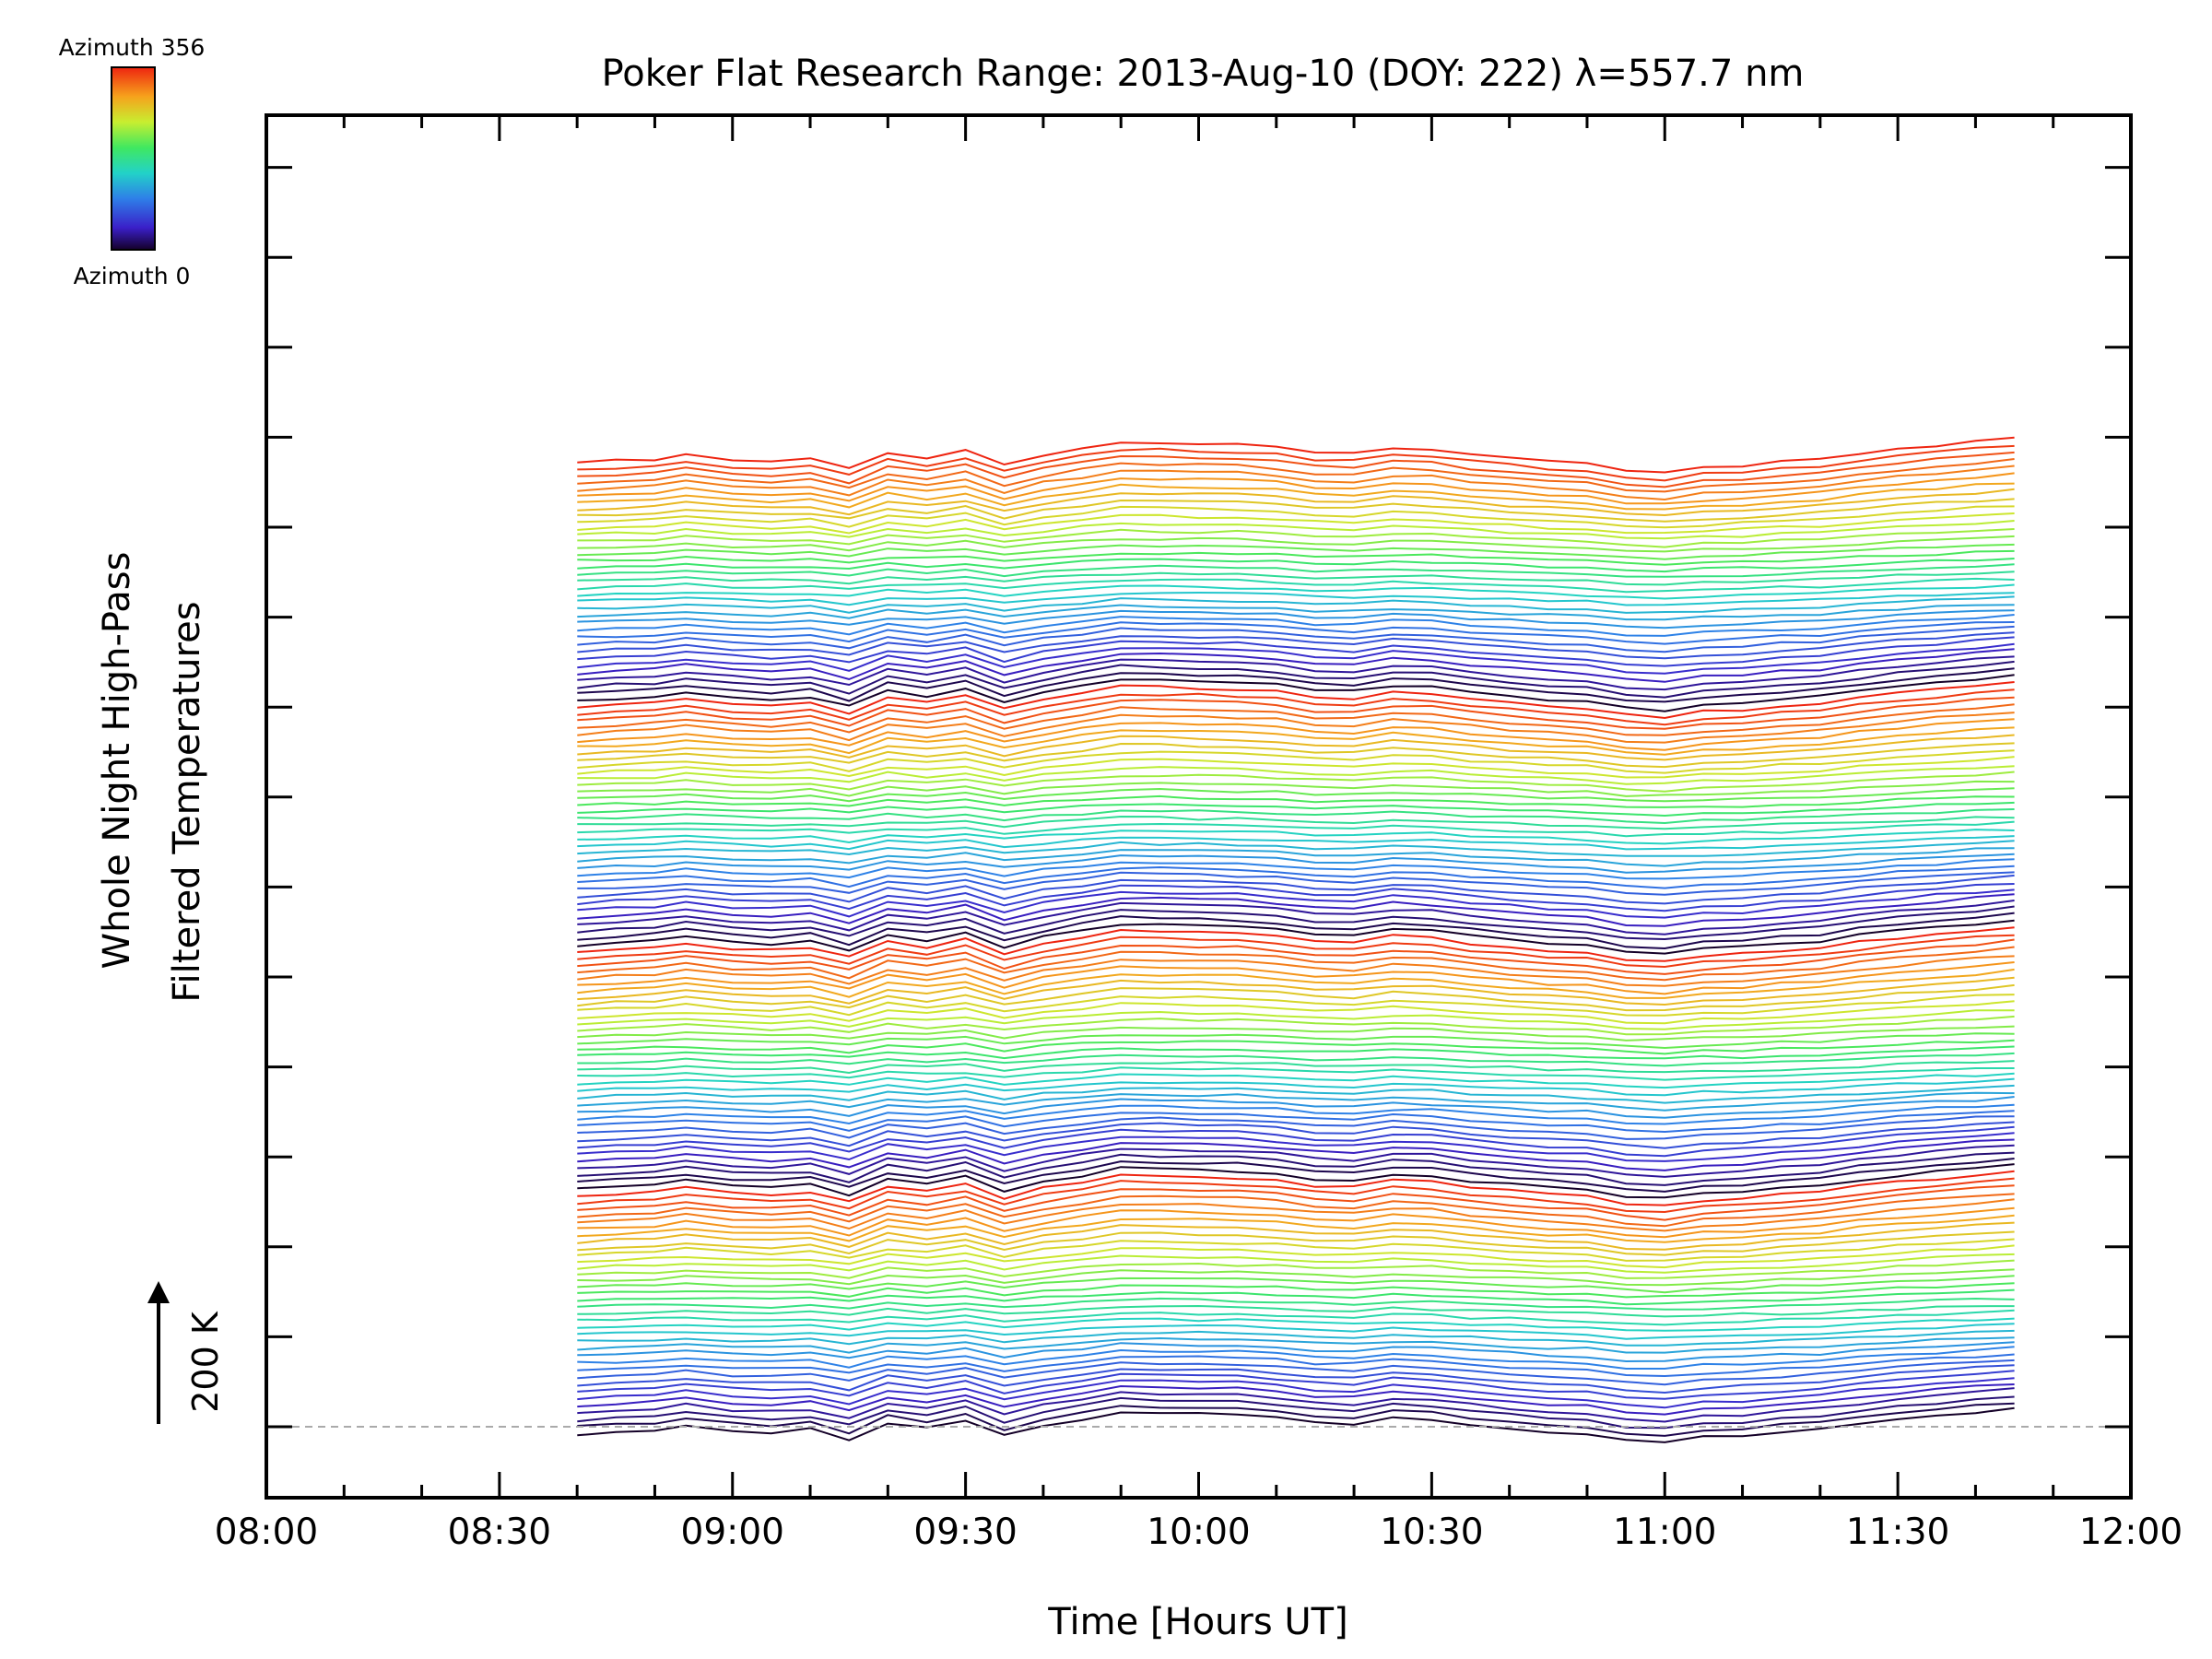 Image resolution: width=2212 pixels, height=1659 pixels. I want to click on x-tick-label: 08:00, so click(266, 1532).